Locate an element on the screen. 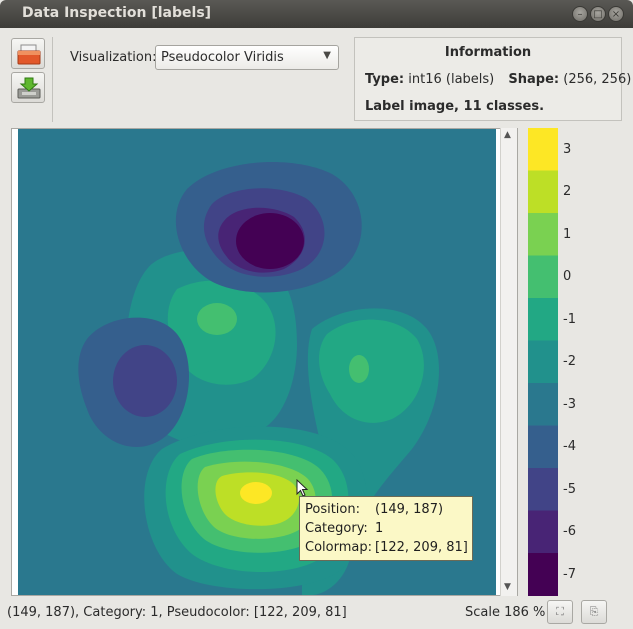 The height and width of the screenshot is (629, 633). close-icon: × is located at coordinates (616, 14).